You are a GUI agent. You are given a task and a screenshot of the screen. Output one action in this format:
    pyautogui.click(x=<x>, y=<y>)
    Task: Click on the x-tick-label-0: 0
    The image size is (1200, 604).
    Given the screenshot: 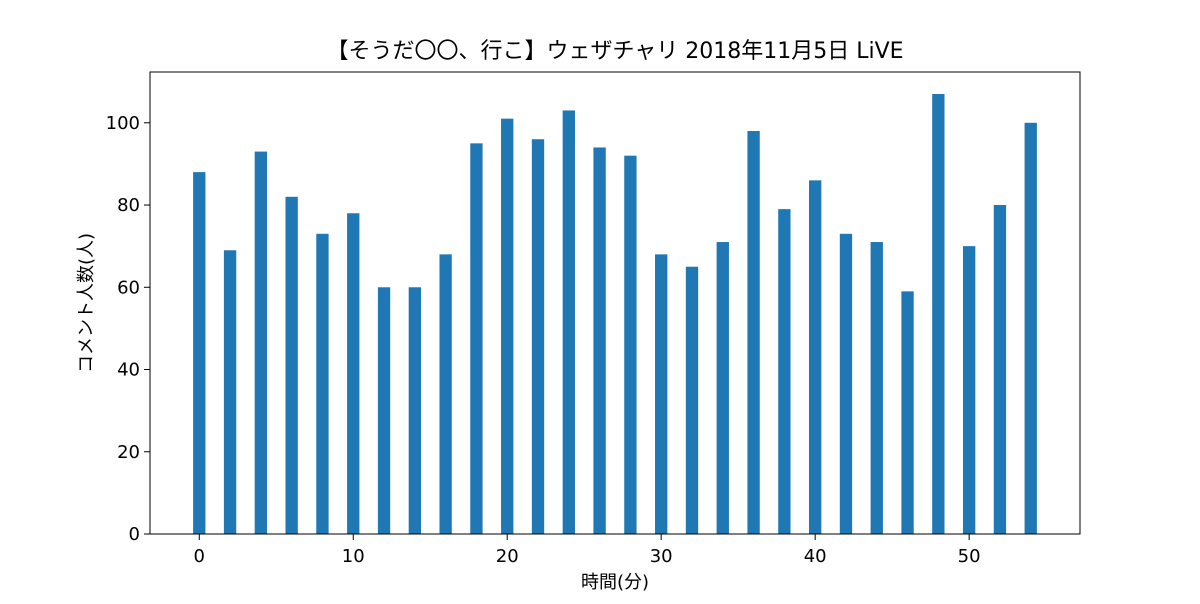 What is the action you would take?
    pyautogui.click(x=199, y=556)
    